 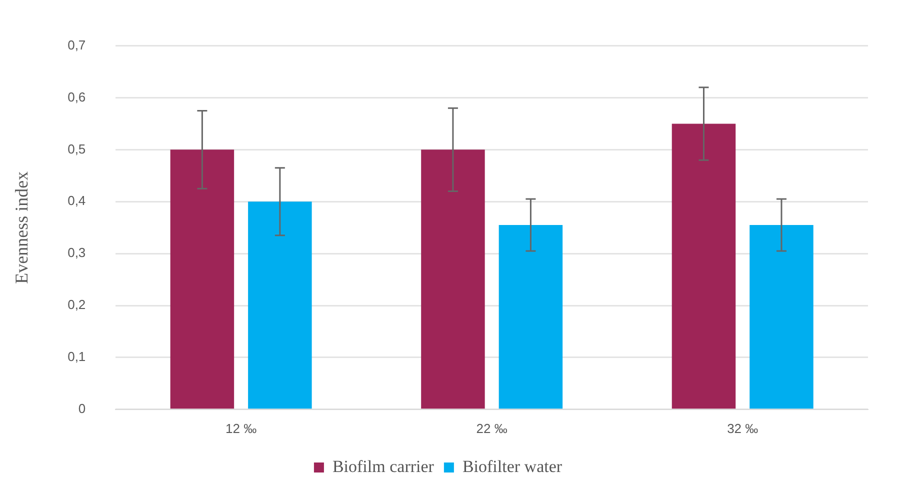 What do you see at coordinates (77, 200) in the screenshot?
I see `y-tick-label: 0,4` at bounding box center [77, 200].